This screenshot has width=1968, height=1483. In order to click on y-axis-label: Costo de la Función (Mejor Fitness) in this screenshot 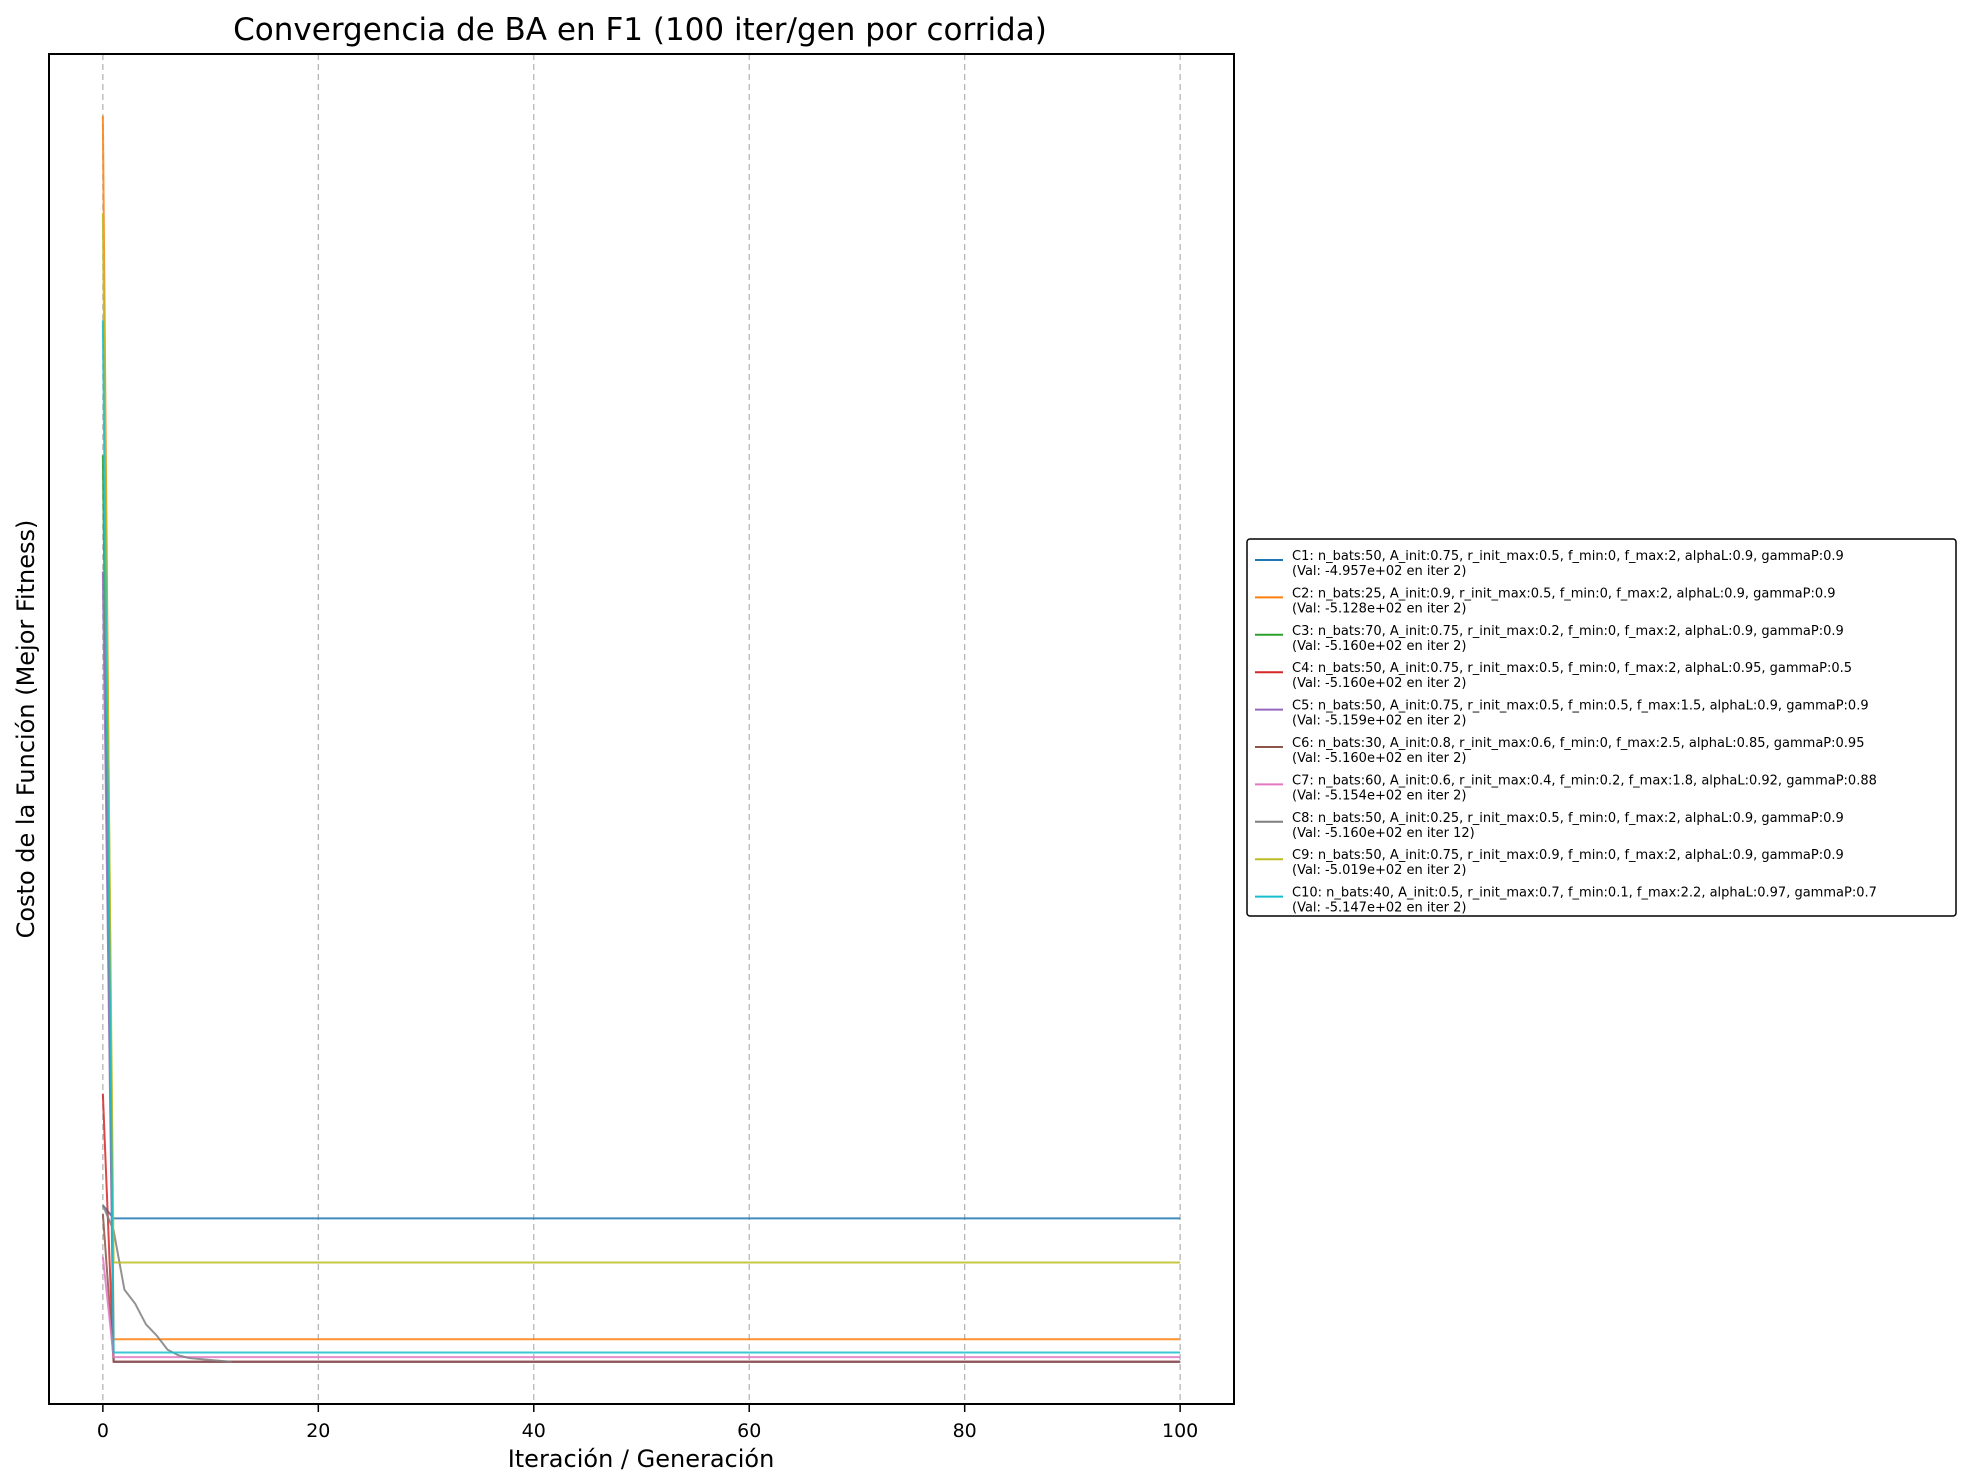, I will do `click(26, 729)`.